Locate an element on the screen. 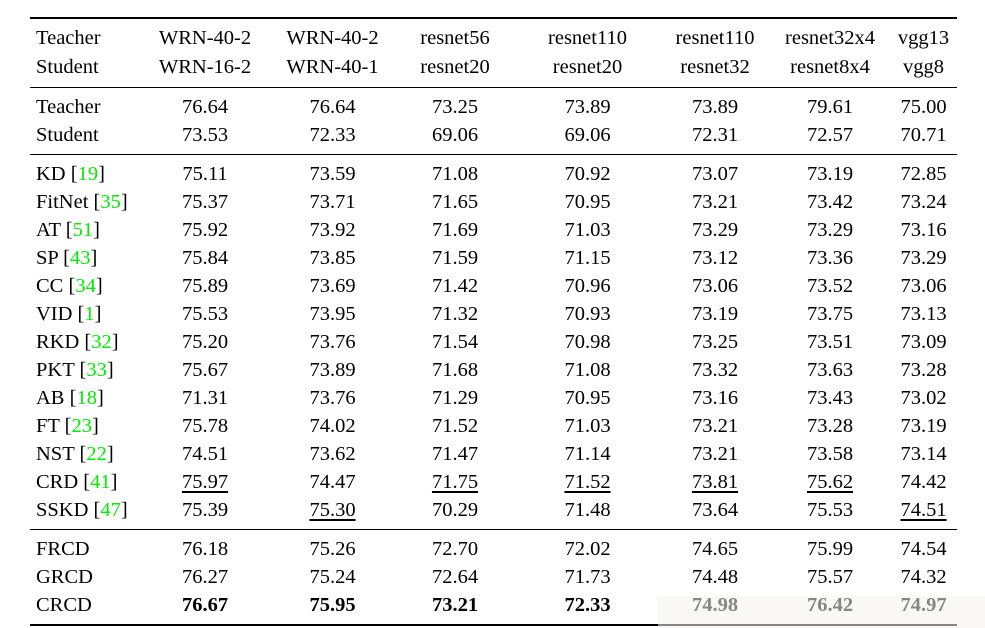  score-cell: 71.32 is located at coordinates (455, 314).